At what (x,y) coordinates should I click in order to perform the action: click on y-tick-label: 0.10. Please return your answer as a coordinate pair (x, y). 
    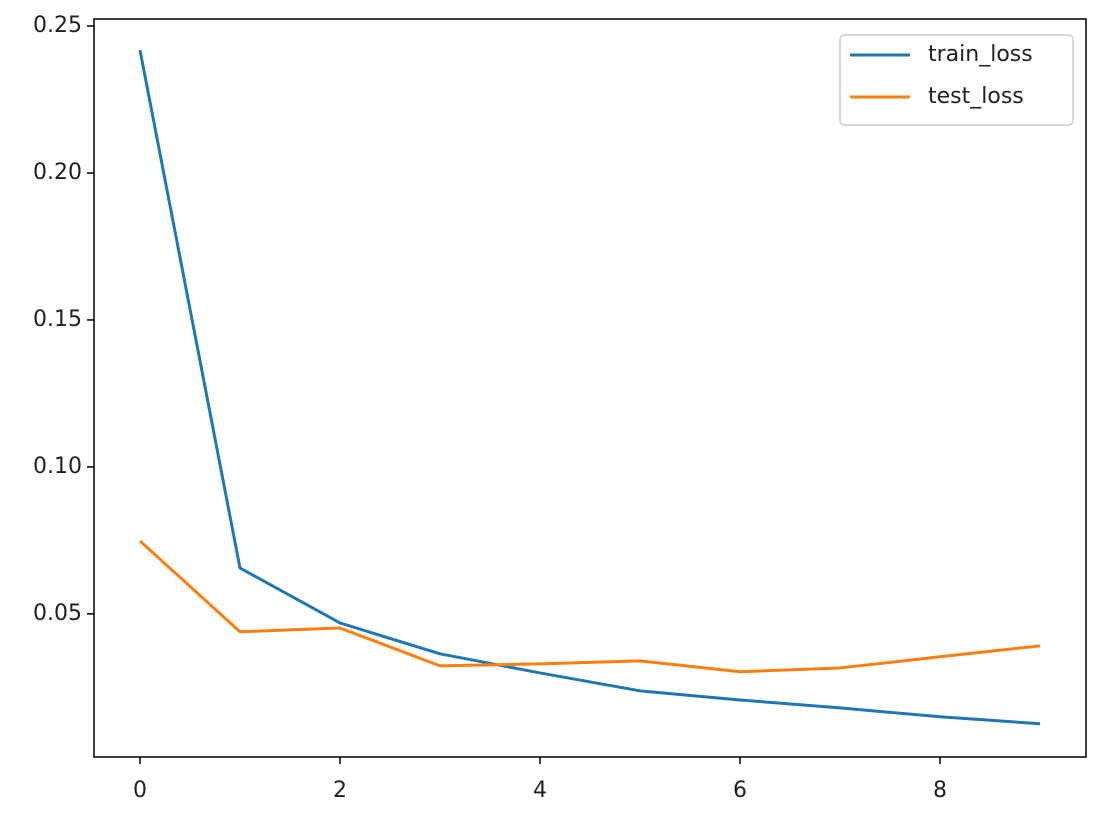
    Looking at the image, I should click on (57, 466).